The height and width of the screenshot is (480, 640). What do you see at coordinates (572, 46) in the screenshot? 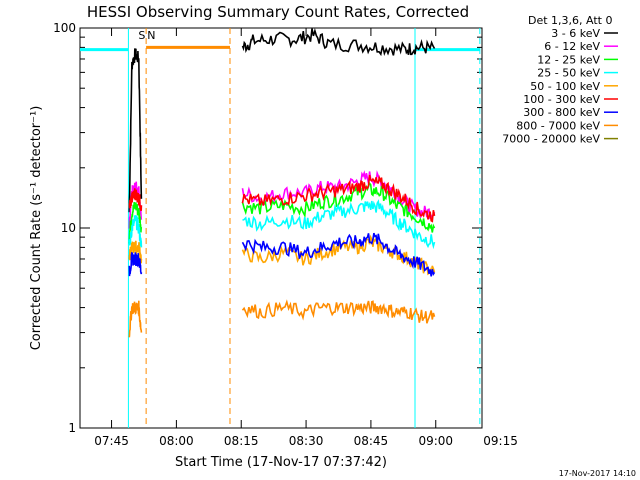
I see `legend-entry-label: 6 - 12 keV` at bounding box center [572, 46].